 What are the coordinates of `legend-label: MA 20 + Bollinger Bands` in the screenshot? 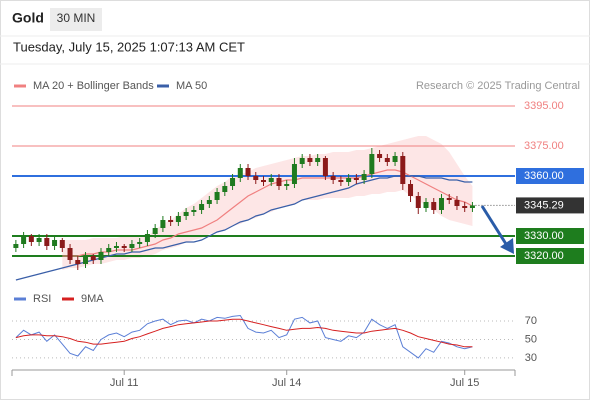 It's located at (93, 86).